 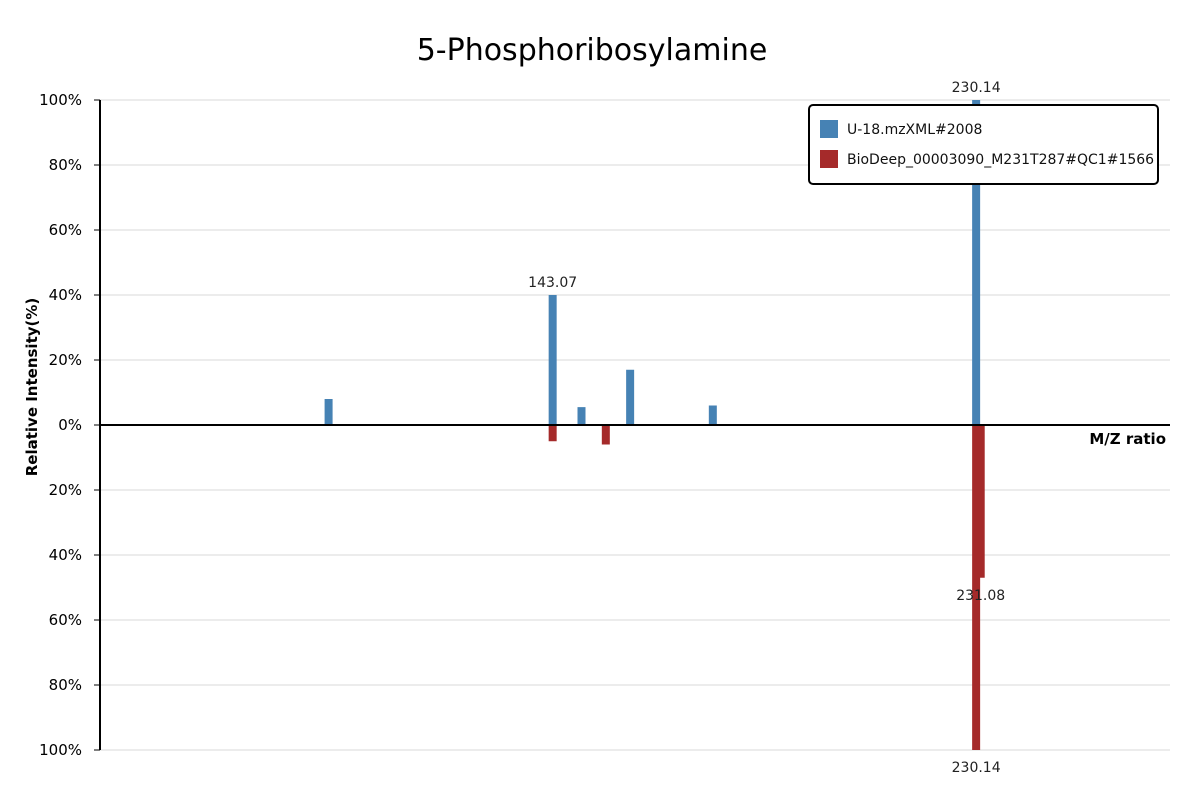 I want to click on legend-box, so click(x=983, y=144).